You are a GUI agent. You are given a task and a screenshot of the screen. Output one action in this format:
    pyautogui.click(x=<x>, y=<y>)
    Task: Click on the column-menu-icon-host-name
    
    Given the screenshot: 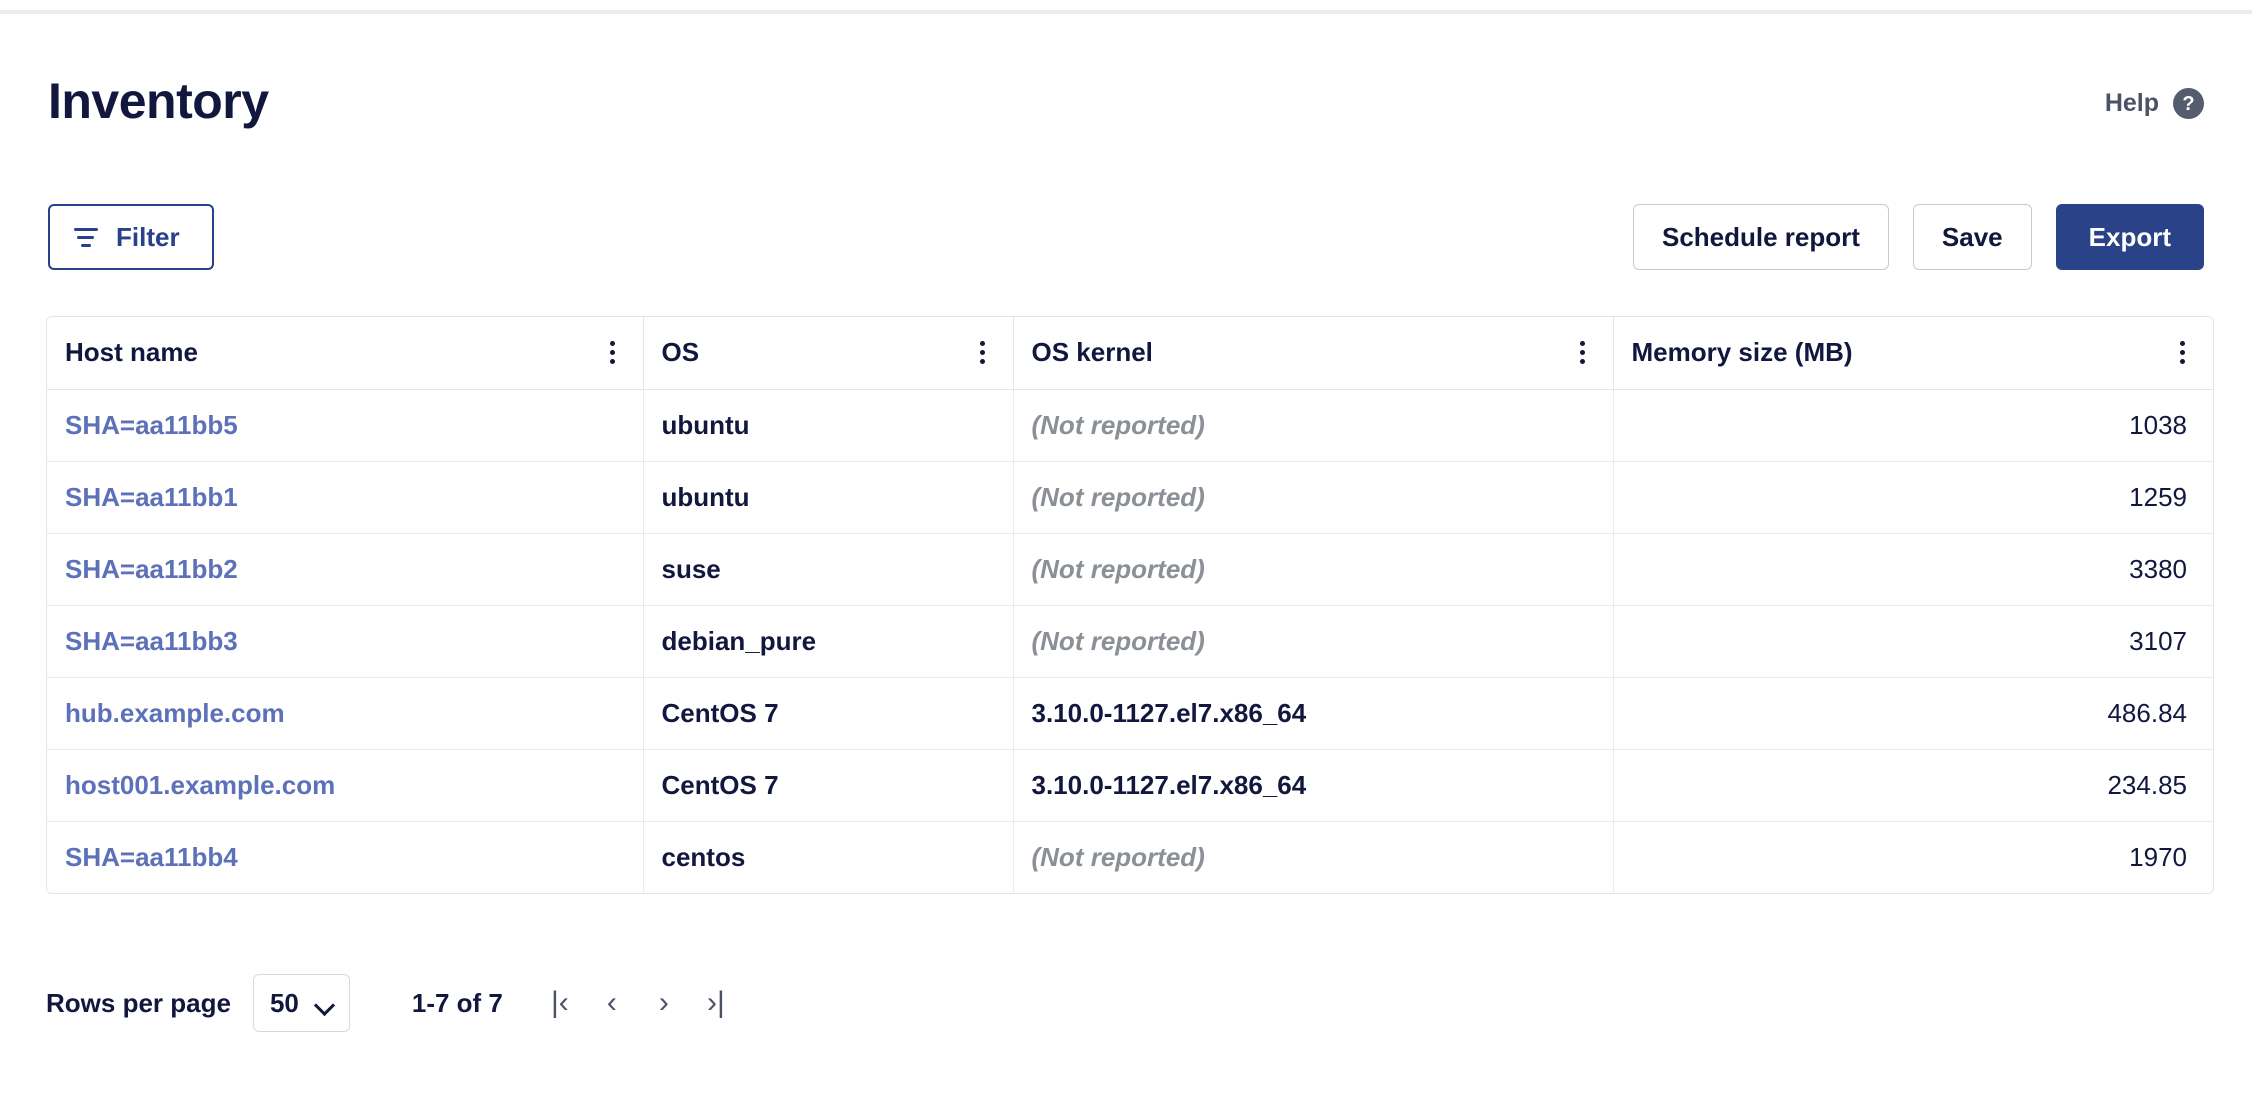 What is the action you would take?
    pyautogui.click(x=612, y=352)
    